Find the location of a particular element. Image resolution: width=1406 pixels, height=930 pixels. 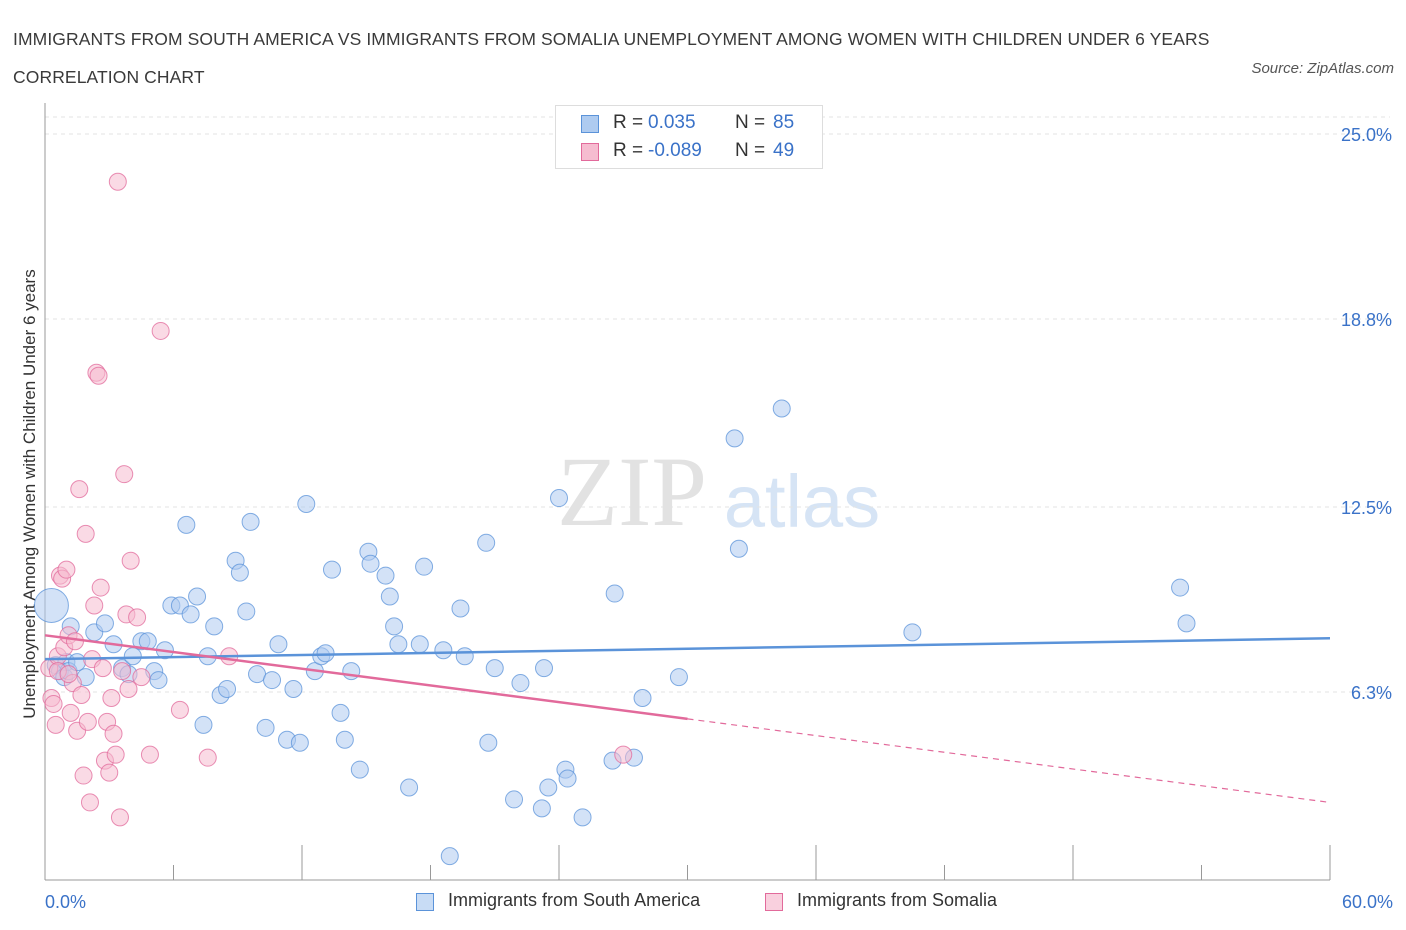

watermark-atlas: atlas is located at coordinates (802, 501).